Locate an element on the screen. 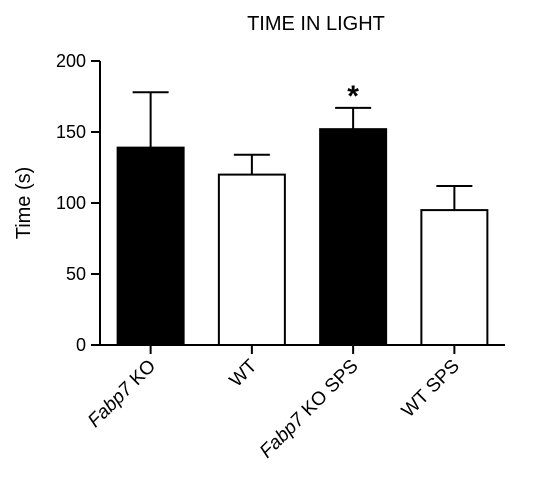 This screenshot has width=550, height=503. x-tick-label-text: WT is located at coordinates (244, 373).